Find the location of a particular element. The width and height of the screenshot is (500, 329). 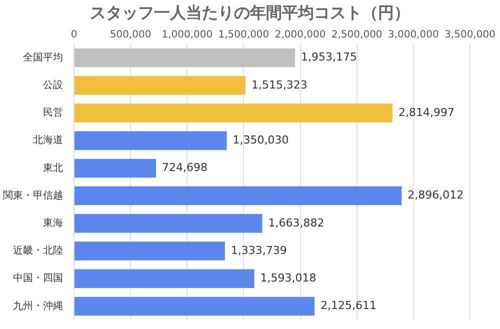

data-label: 1,953,175 is located at coordinates (328, 57).